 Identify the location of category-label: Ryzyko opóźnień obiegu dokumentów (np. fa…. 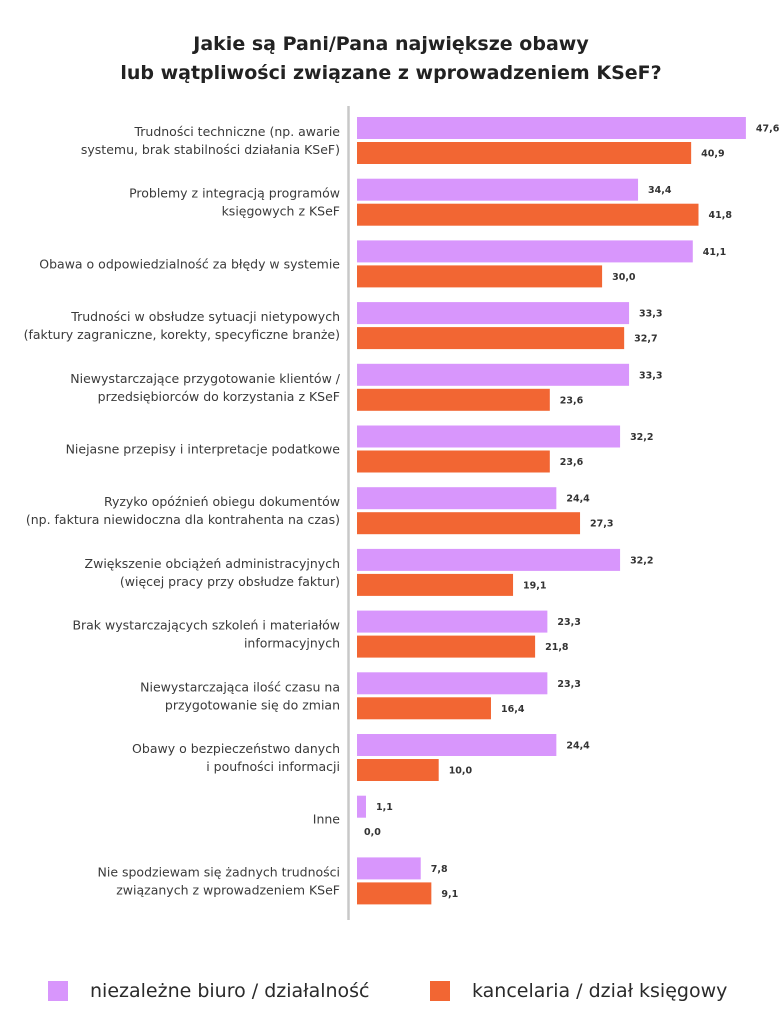
(183, 510).